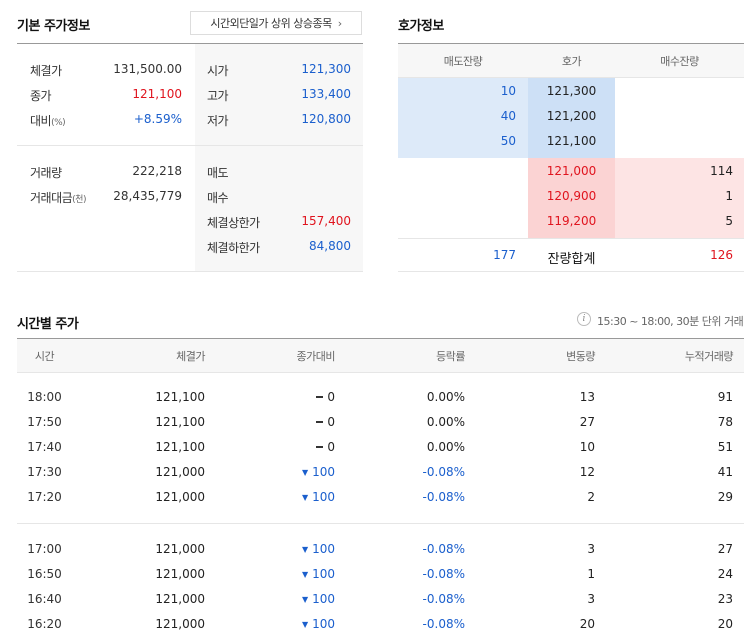 The image size is (751, 643). I want to click on time-cell: 17:50, so click(44, 422).